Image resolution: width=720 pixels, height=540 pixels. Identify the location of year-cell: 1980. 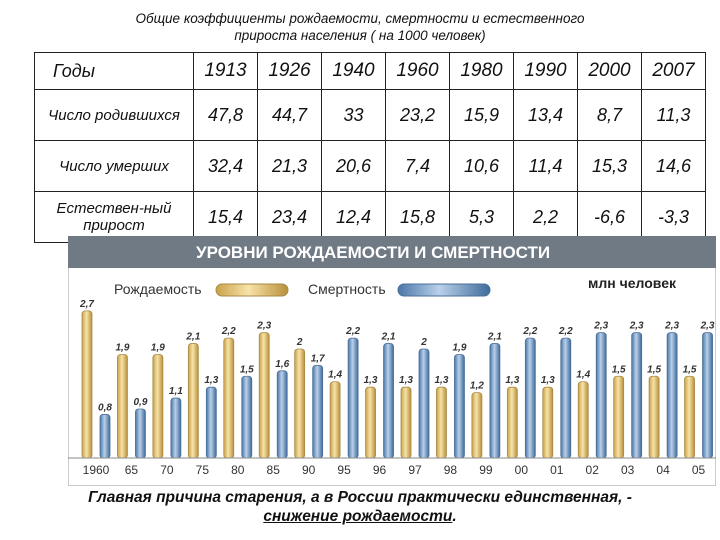
(481, 71).